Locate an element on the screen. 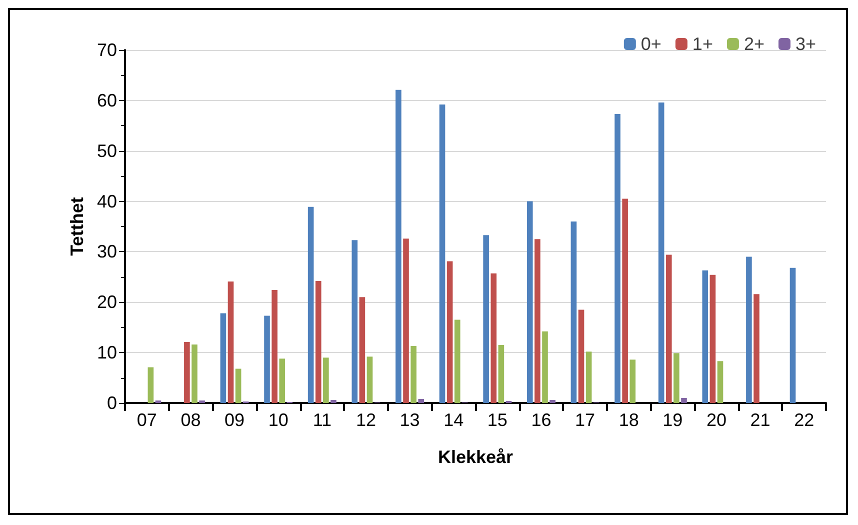 The image size is (858, 525). x-tick-label: 16 is located at coordinates (541, 420).